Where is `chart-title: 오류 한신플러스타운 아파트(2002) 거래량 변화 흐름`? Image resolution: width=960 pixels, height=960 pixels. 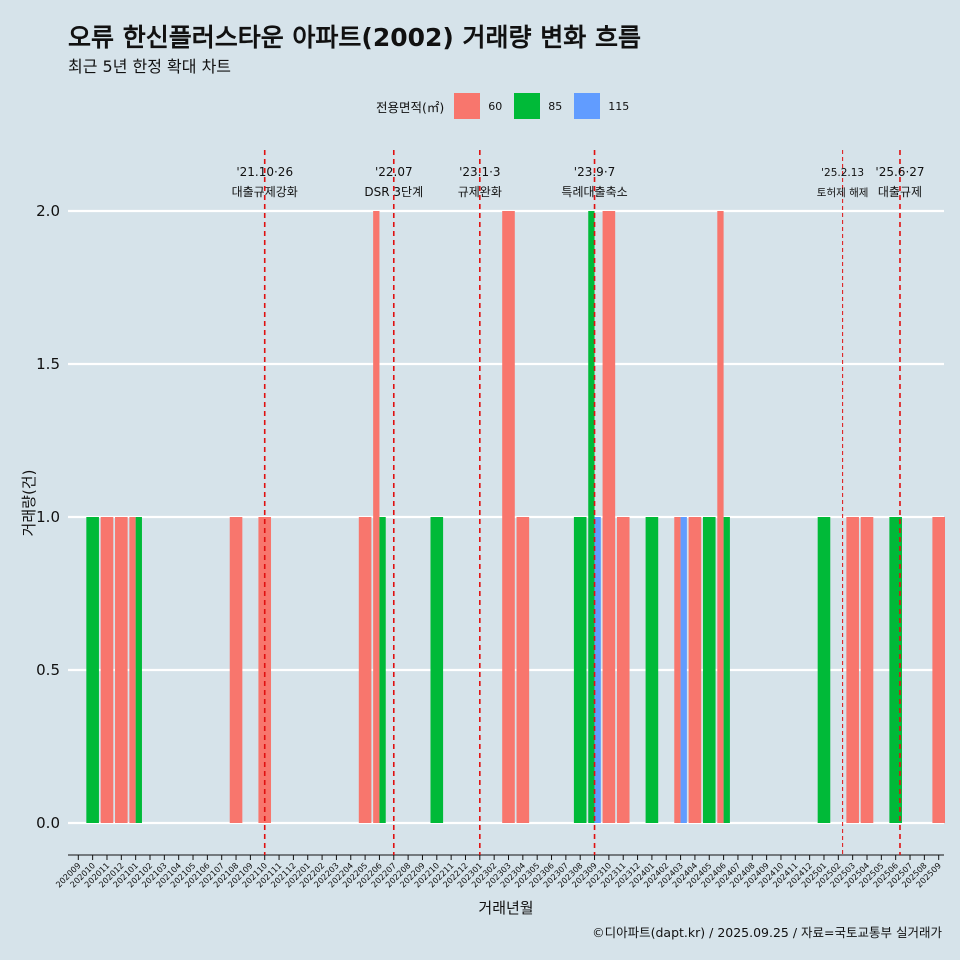 chart-title: 오류 한신플러스타운 아파트(2002) 거래량 변화 흐름 is located at coordinates (354, 37).